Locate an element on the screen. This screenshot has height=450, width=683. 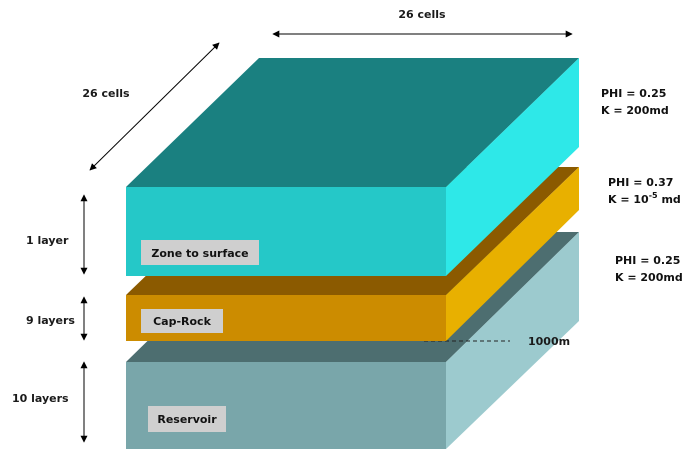
svg-text: Cap-Rock is located at coordinates (182, 321).